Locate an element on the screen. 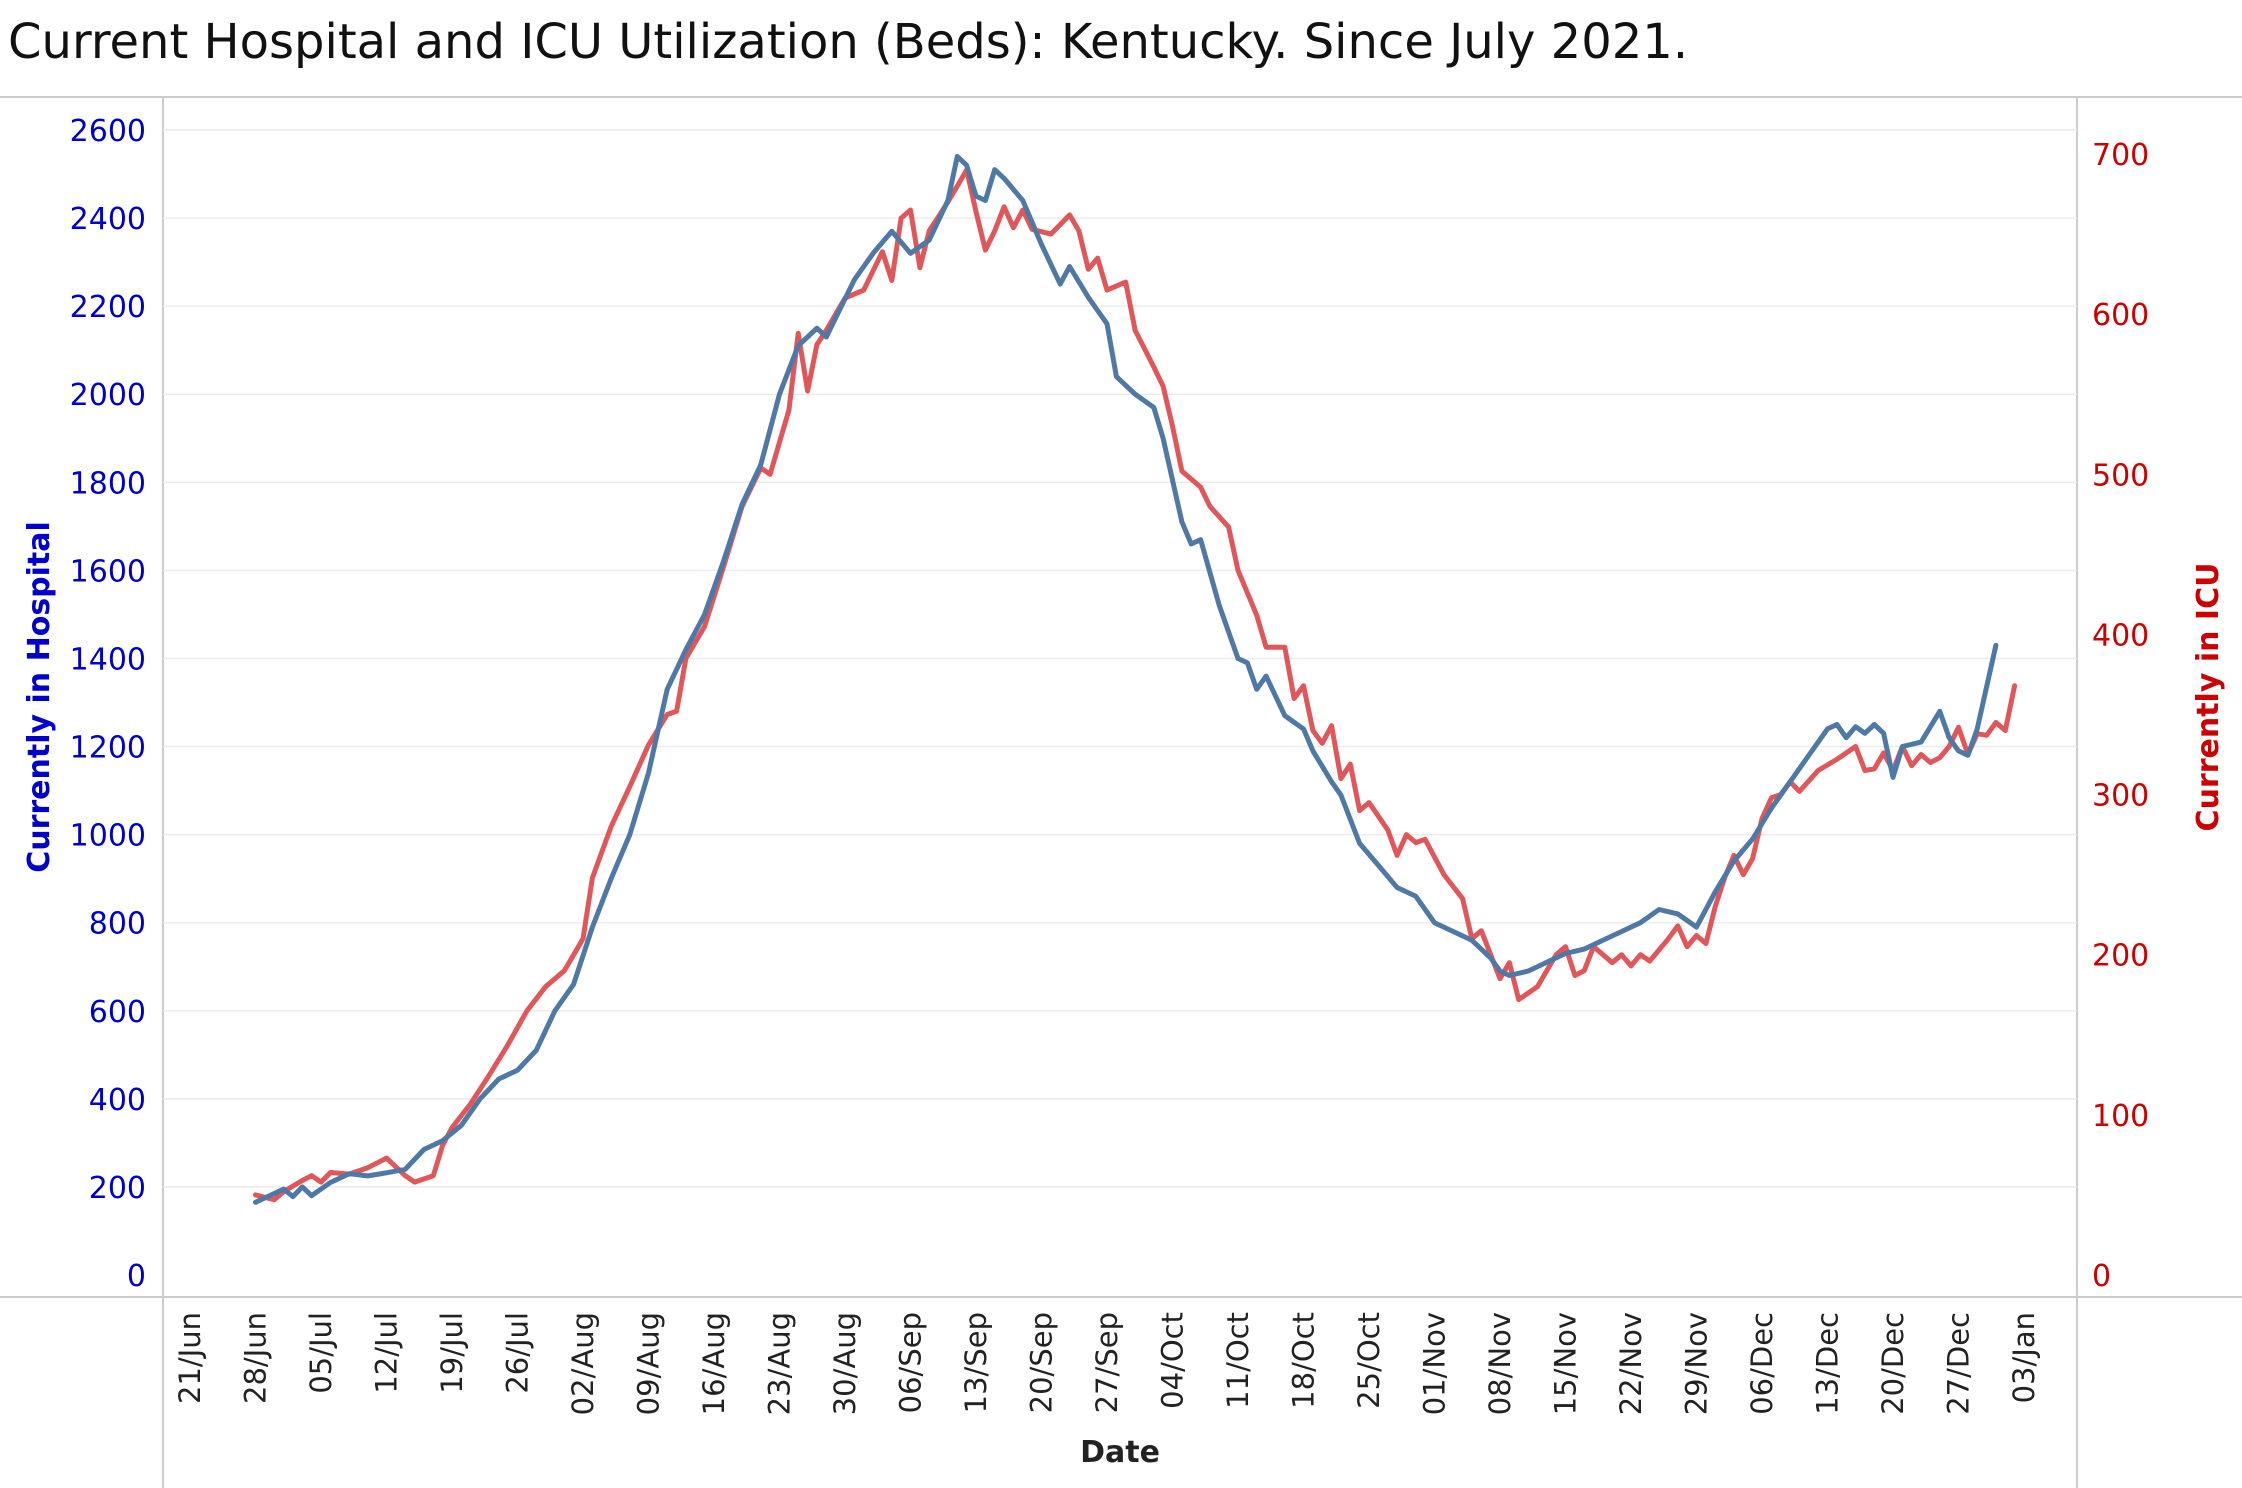 This screenshot has width=2242, height=1488. left-tick-label: 1000 is located at coordinates (108, 836).